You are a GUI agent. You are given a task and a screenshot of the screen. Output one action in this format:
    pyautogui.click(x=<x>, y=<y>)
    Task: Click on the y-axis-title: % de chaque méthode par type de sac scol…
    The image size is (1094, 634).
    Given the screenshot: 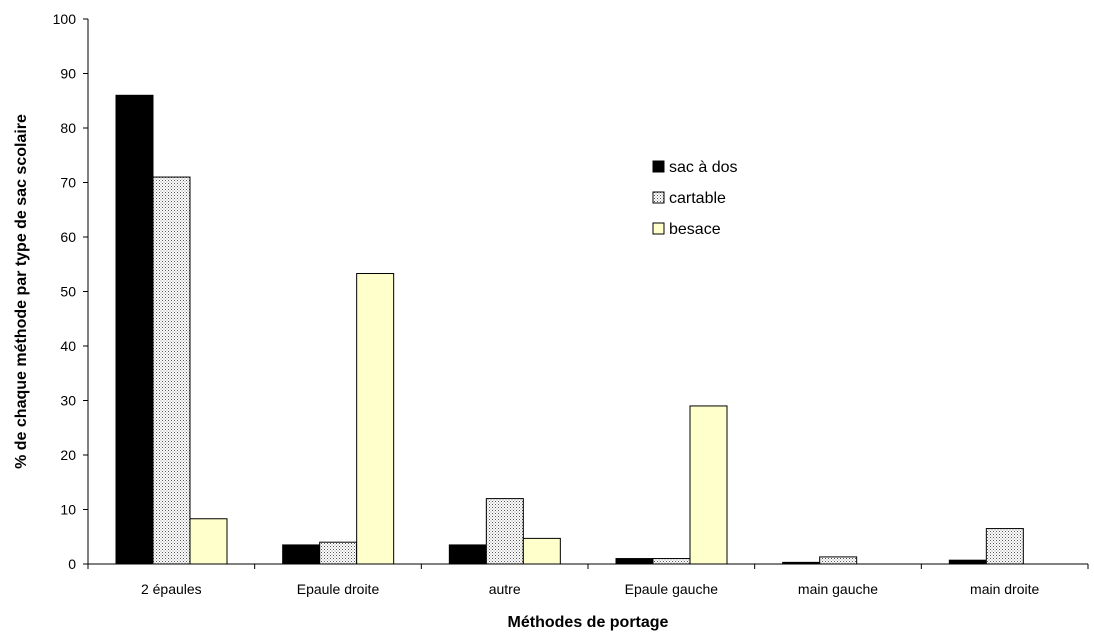 What is the action you would take?
    pyautogui.click(x=21, y=291)
    